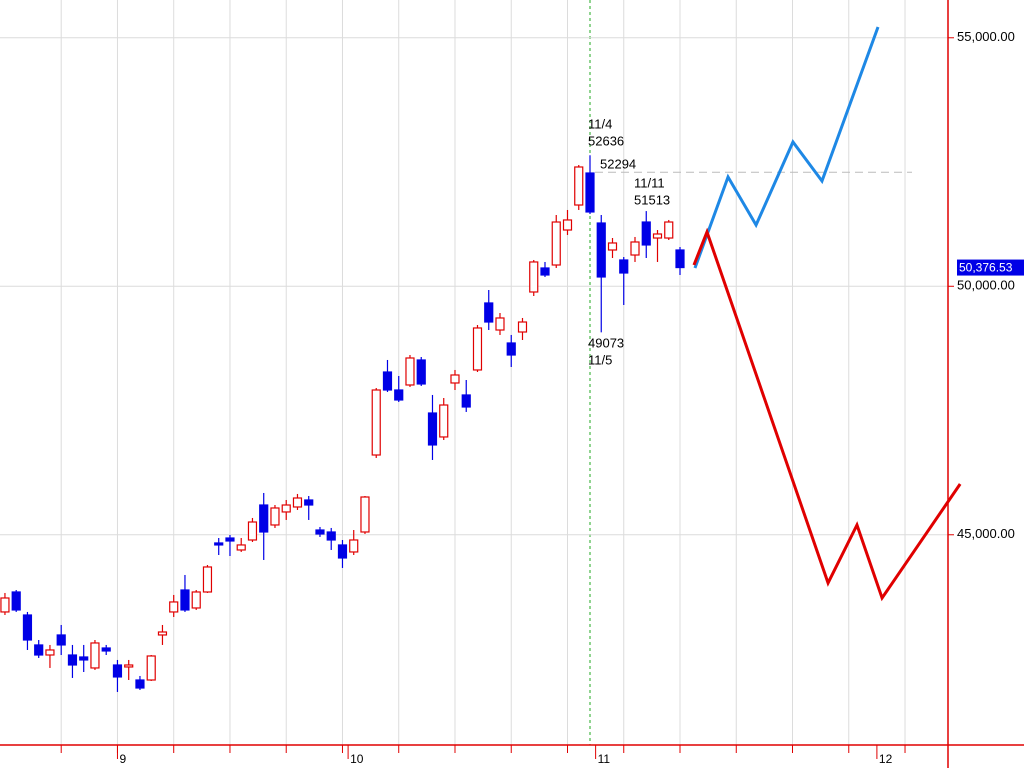  What do you see at coordinates (122, 759) in the screenshot?
I see `x-tick-label: 9` at bounding box center [122, 759].